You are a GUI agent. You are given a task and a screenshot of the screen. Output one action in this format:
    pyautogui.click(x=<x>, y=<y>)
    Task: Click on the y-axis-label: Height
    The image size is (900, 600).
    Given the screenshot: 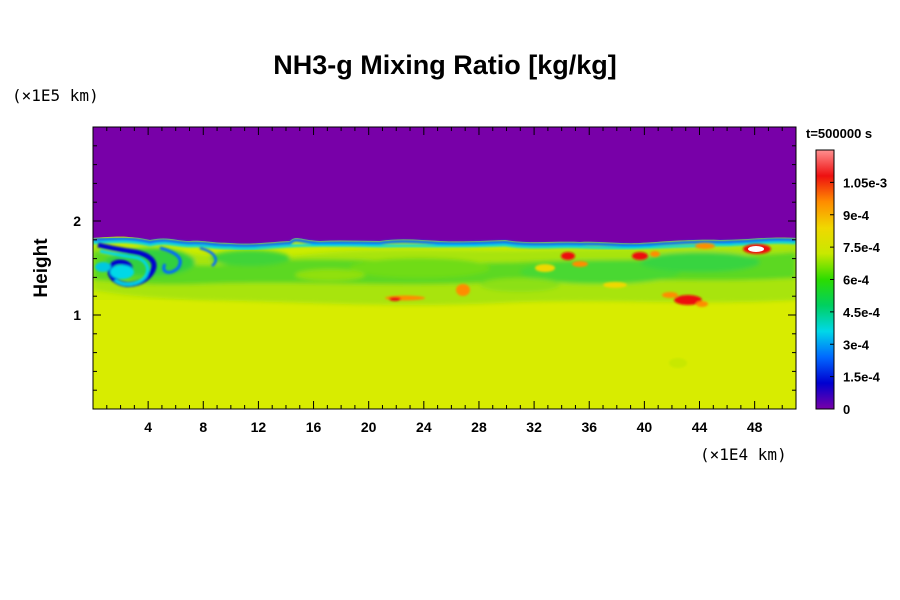 What is the action you would take?
    pyautogui.click(x=41, y=268)
    